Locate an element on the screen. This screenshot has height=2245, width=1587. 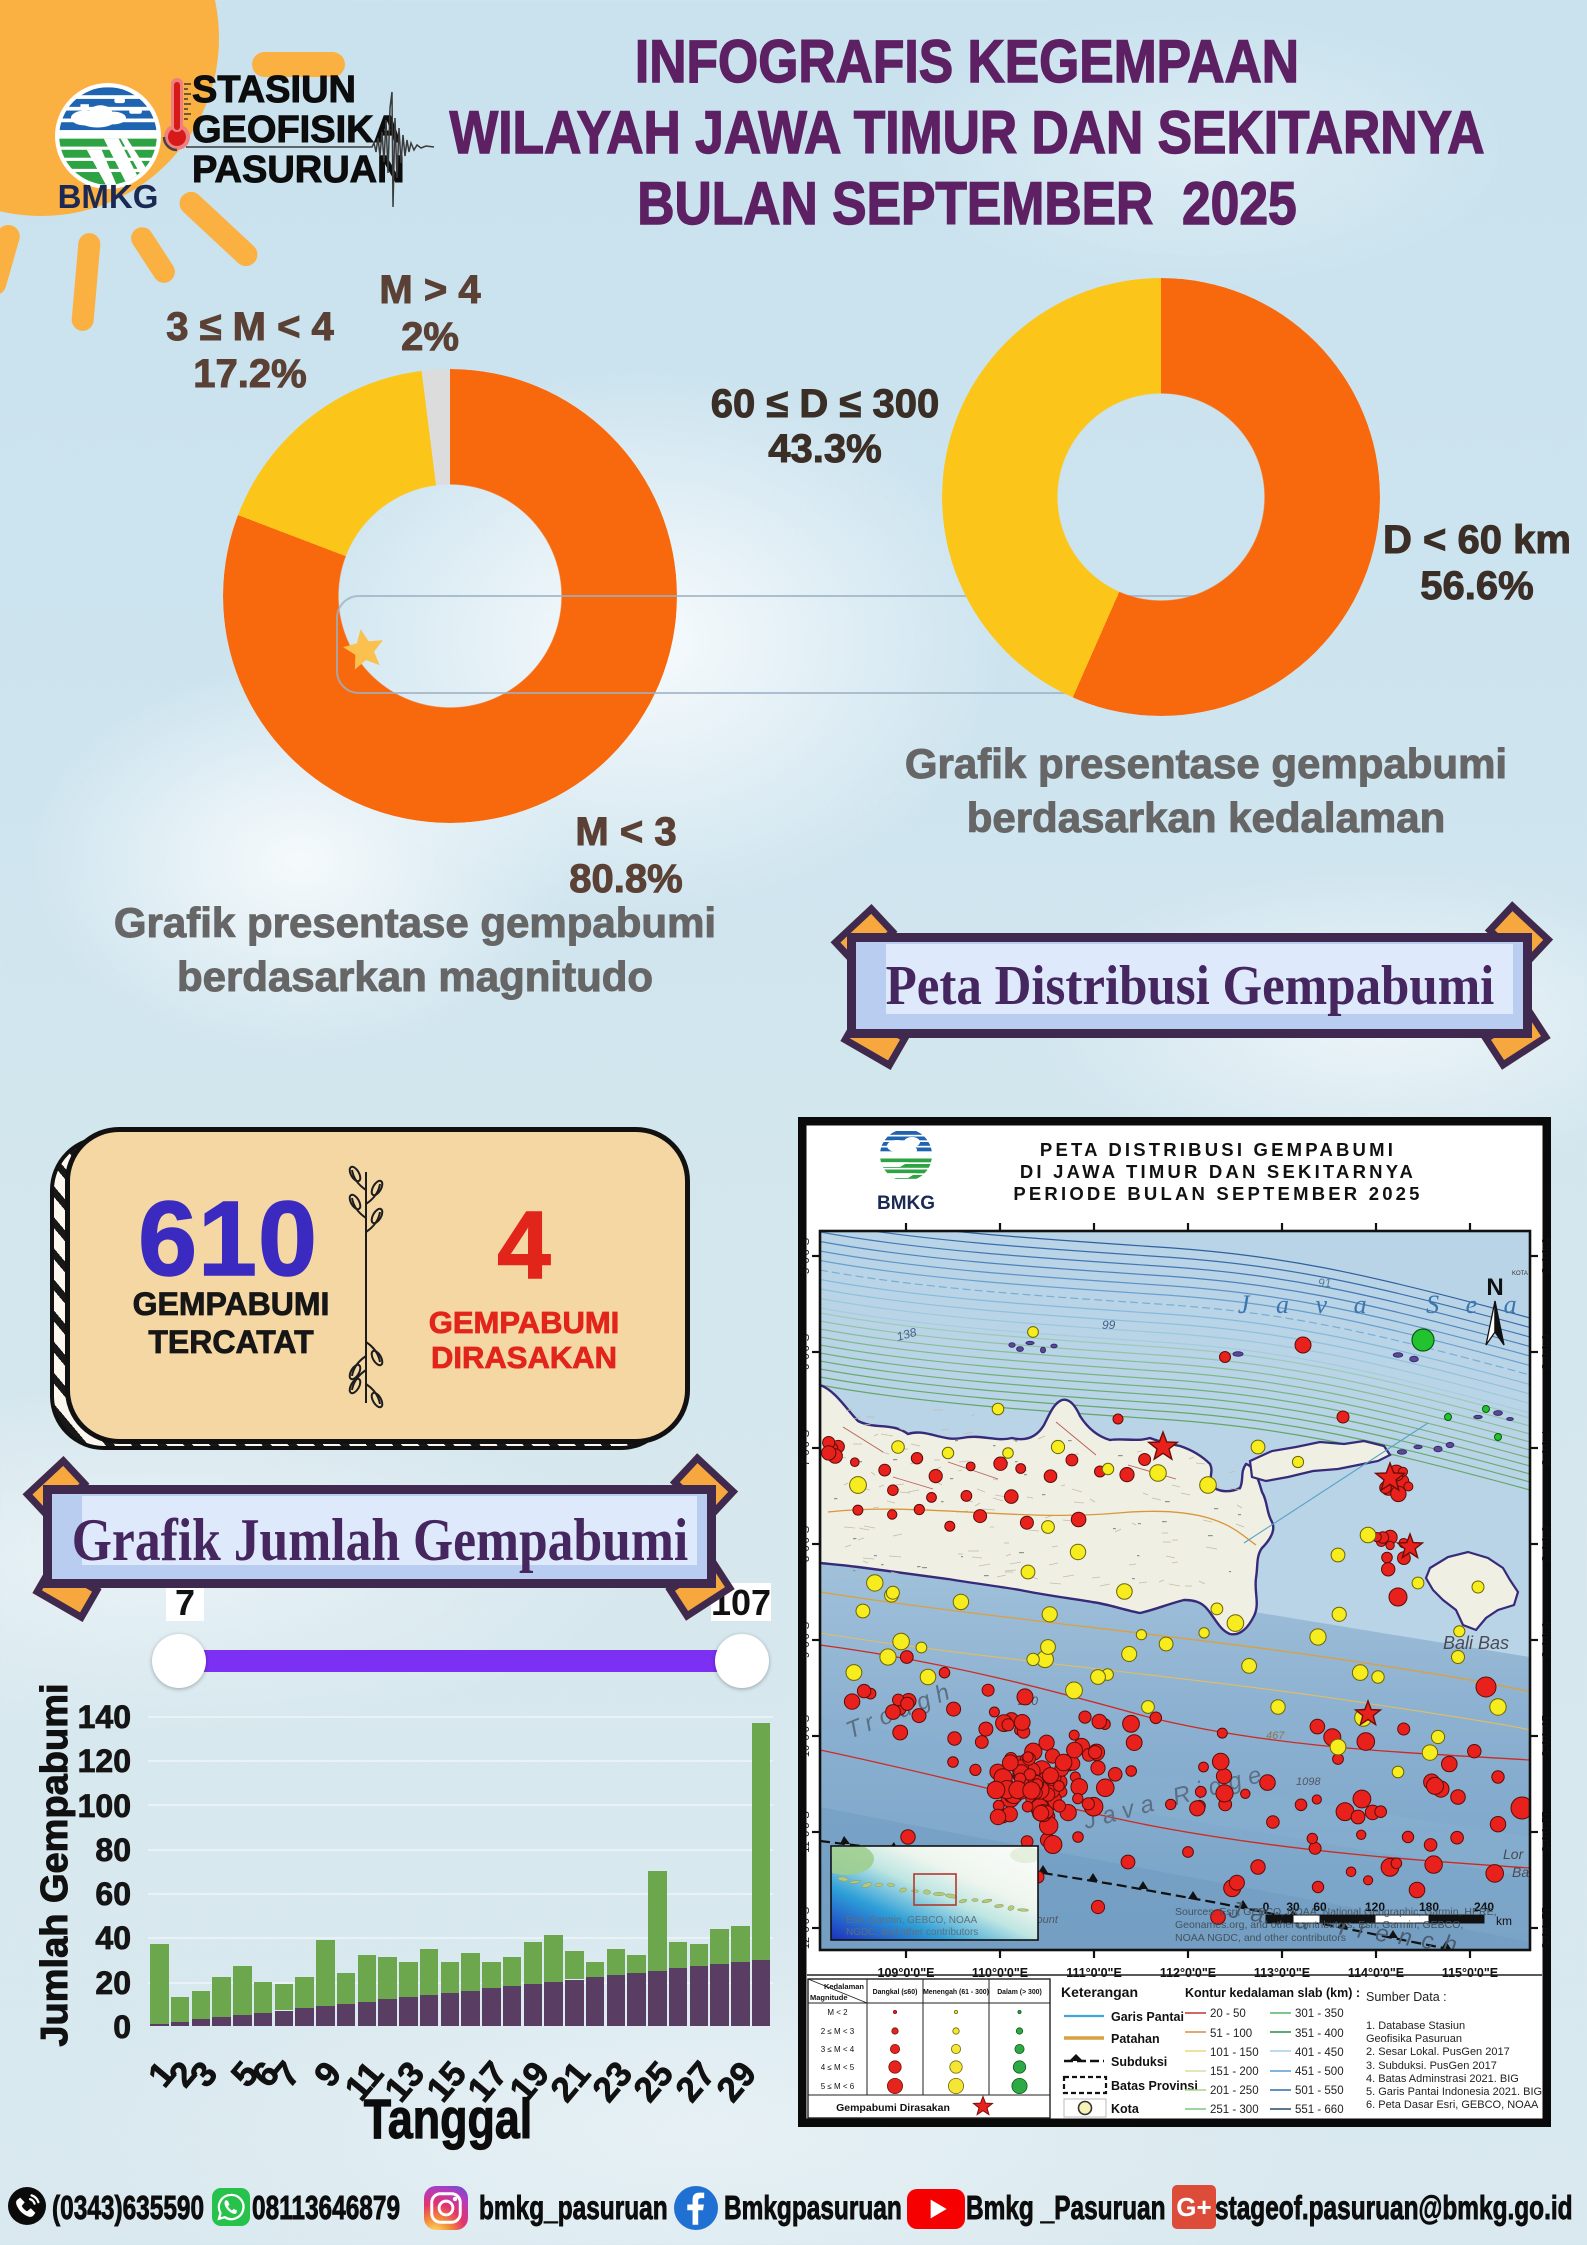
svg-text: 115°0'0"E is located at coordinates (1470, 1973).